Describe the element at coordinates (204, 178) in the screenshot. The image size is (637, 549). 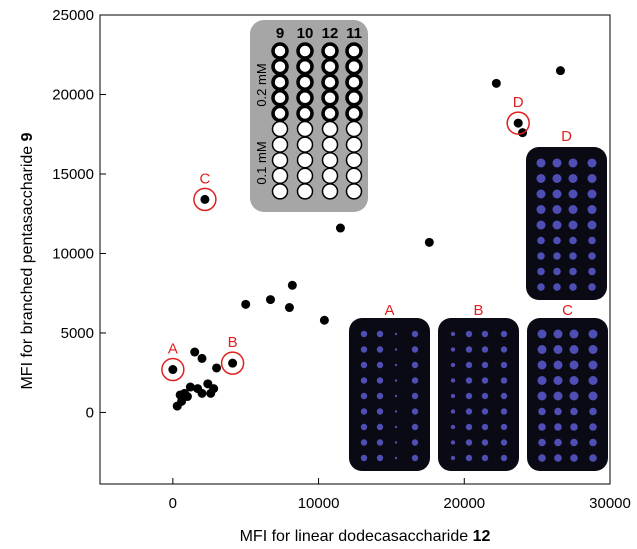
I see `annotation-label: C` at that location.